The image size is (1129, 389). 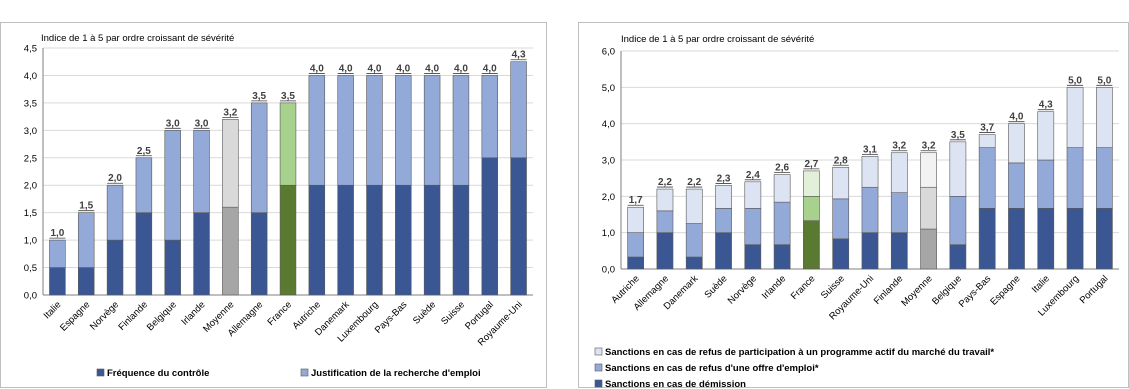 I want to click on data-label: 2,3, so click(x=724, y=178).